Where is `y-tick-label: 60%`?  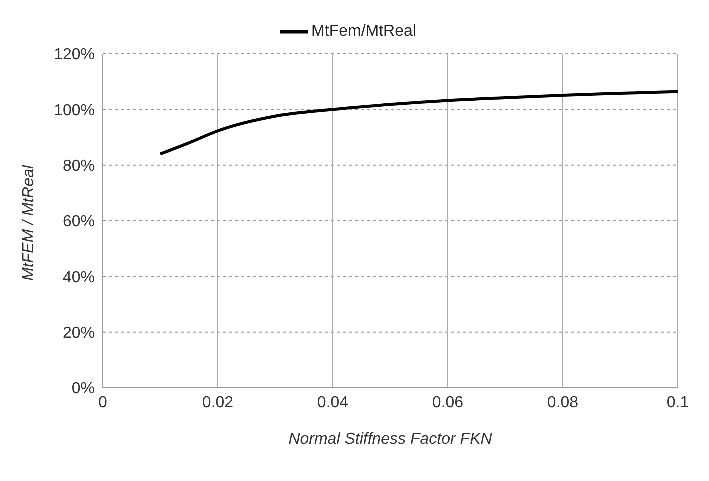 y-tick-label: 60% is located at coordinates (78, 222).